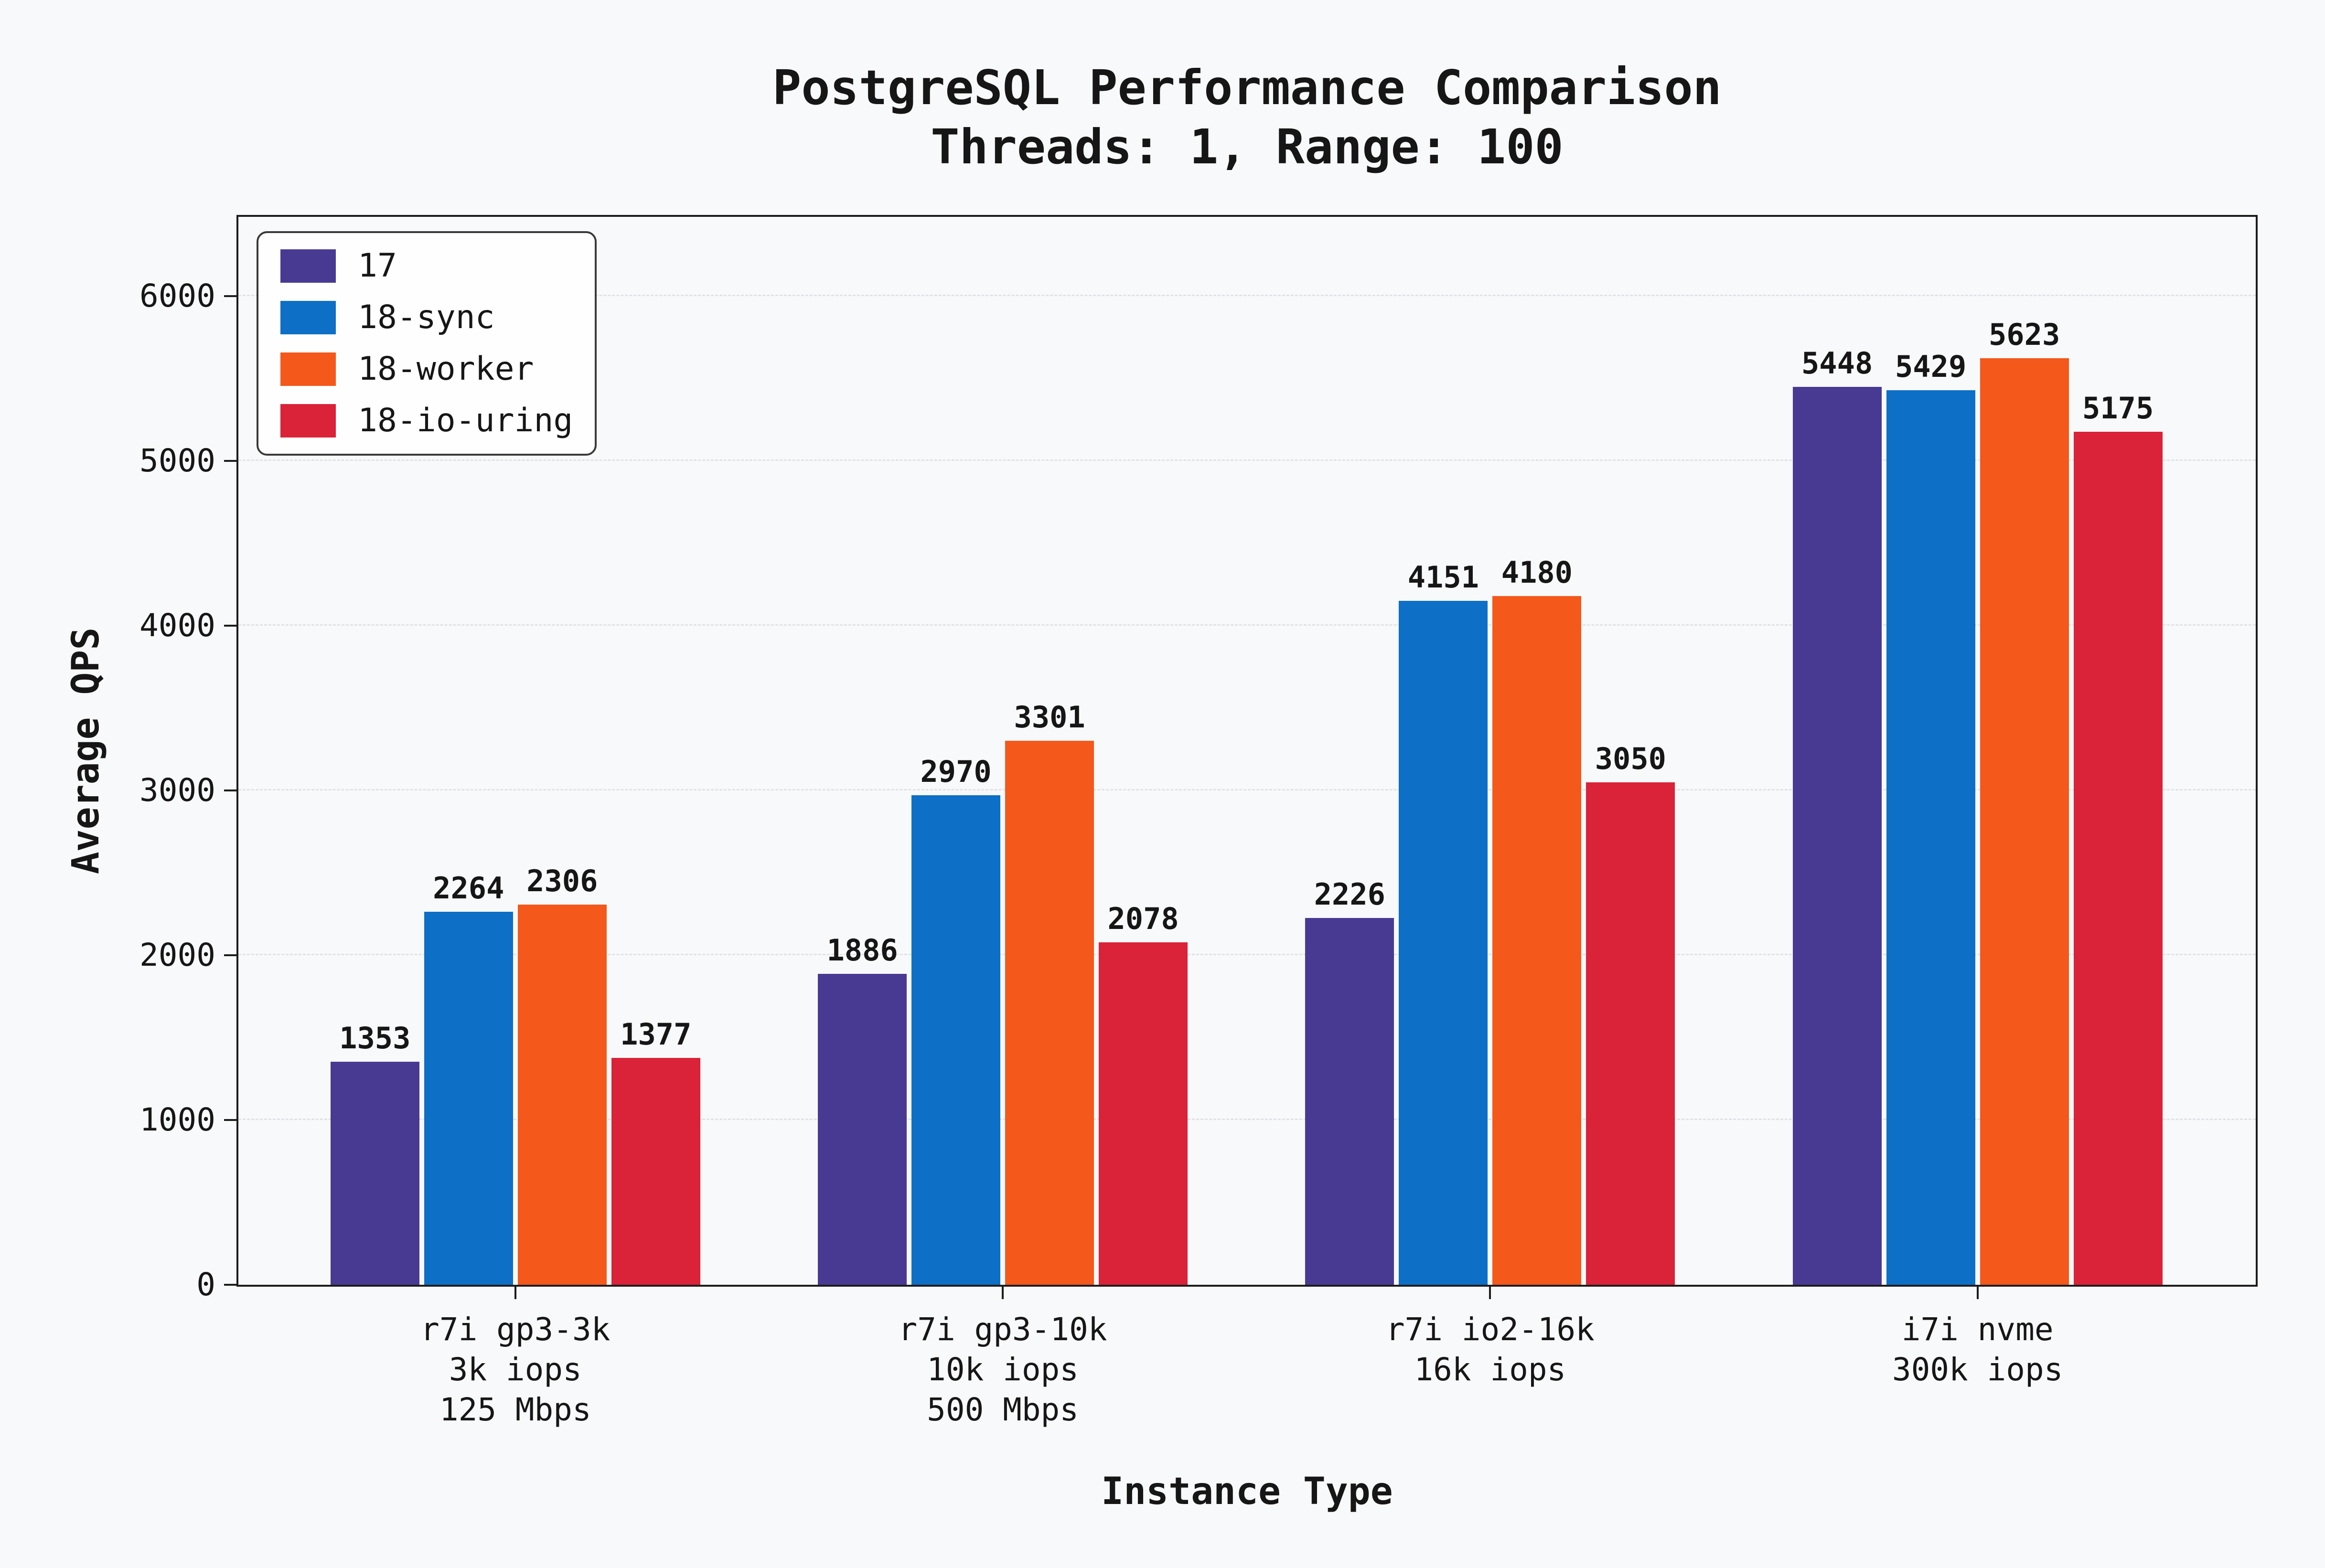 The width and height of the screenshot is (2325, 1568). I want to click on bar-value-label: 3301, so click(1049, 717).